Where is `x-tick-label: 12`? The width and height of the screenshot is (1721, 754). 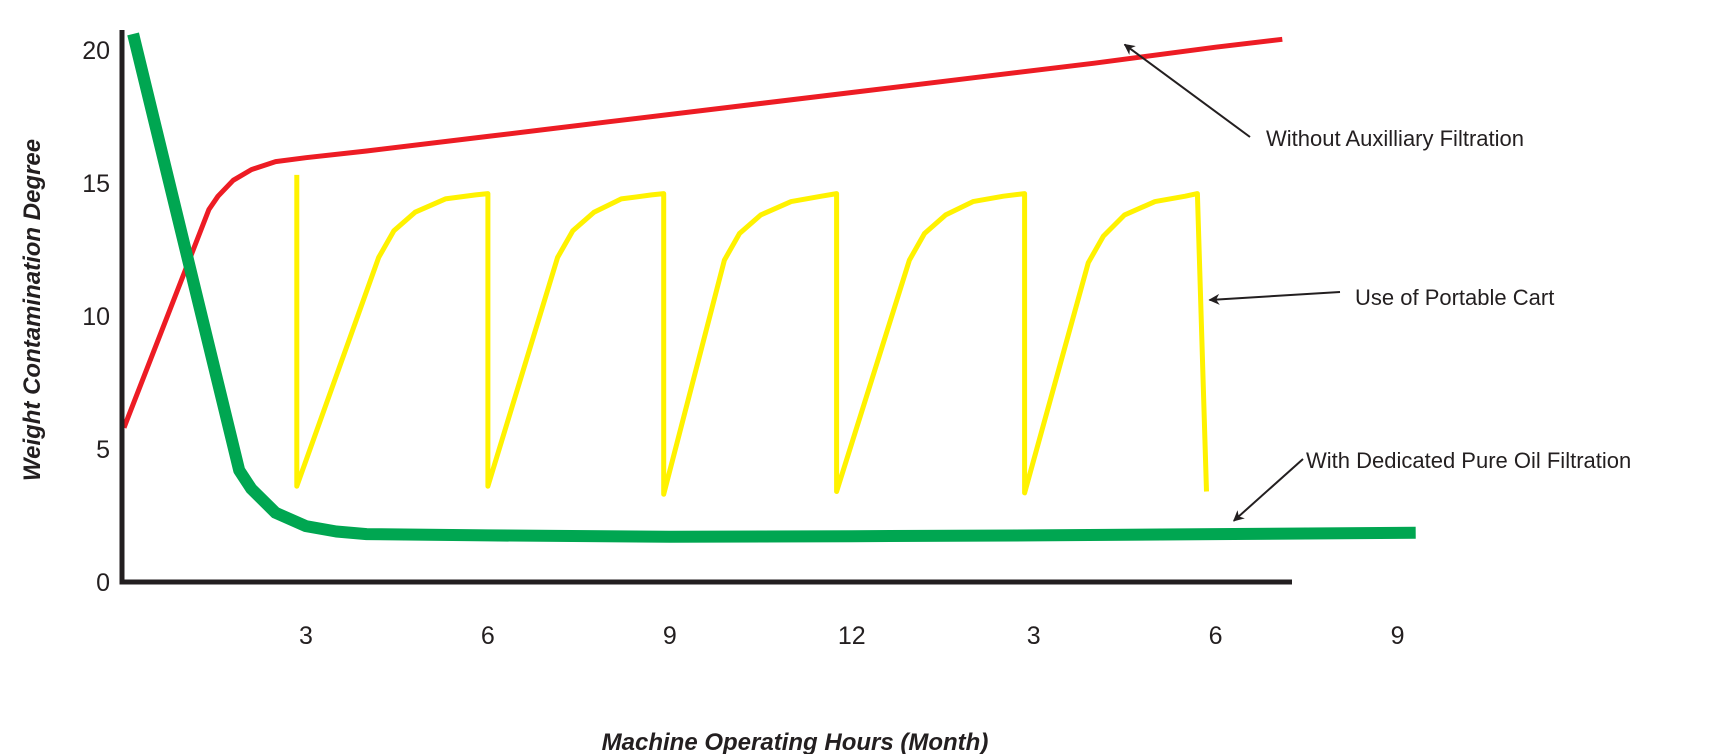 x-tick-label: 12 is located at coordinates (852, 636).